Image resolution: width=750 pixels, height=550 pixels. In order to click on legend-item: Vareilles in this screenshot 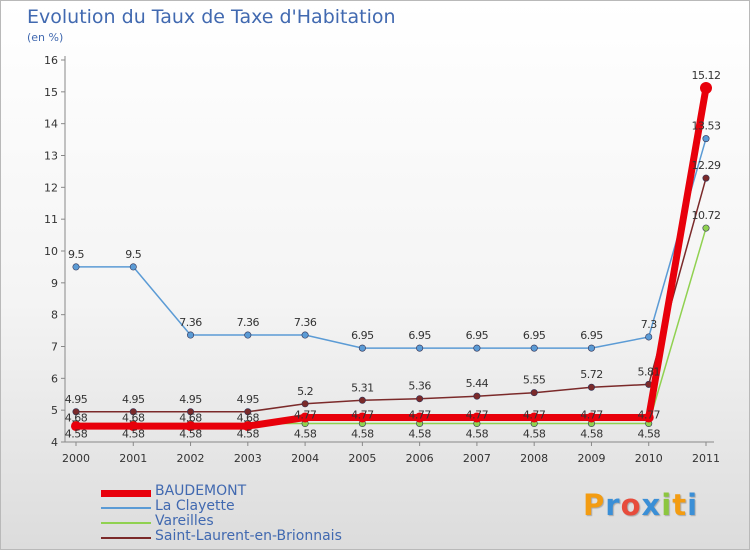, I will do `click(241, 522)`.